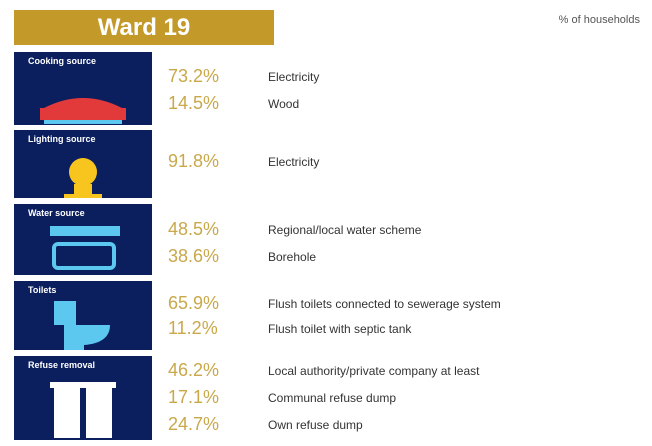 This screenshot has width=652, height=446. I want to click on icon-box: Water source, so click(83, 239).